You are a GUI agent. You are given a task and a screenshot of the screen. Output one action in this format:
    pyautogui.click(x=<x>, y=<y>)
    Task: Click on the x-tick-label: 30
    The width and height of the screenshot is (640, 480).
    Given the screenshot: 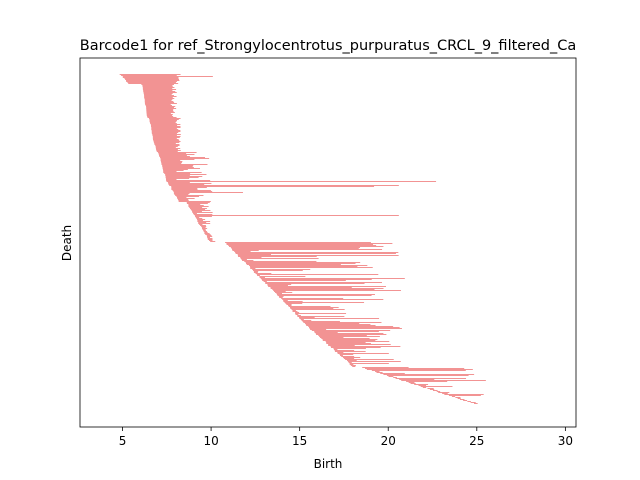 What is the action you would take?
    pyautogui.click(x=565, y=441)
    